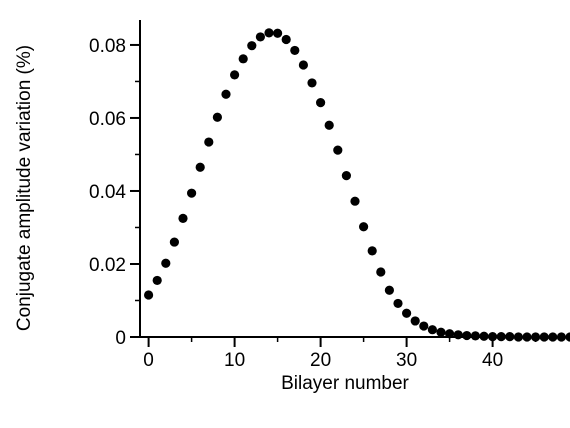 This screenshot has height=428, width=570. What do you see at coordinates (24, 188) in the screenshot?
I see `y-axis-title: Conjugate amplitude variation (%)` at bounding box center [24, 188].